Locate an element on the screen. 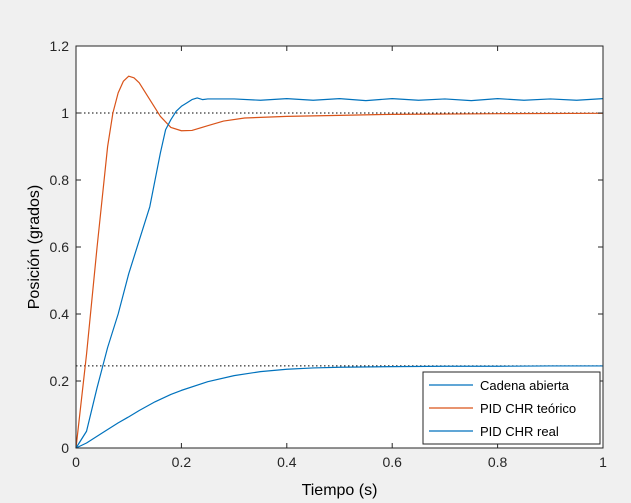 The height and width of the screenshot is (503, 631). x-tick-label: 0.2 is located at coordinates (182, 462).